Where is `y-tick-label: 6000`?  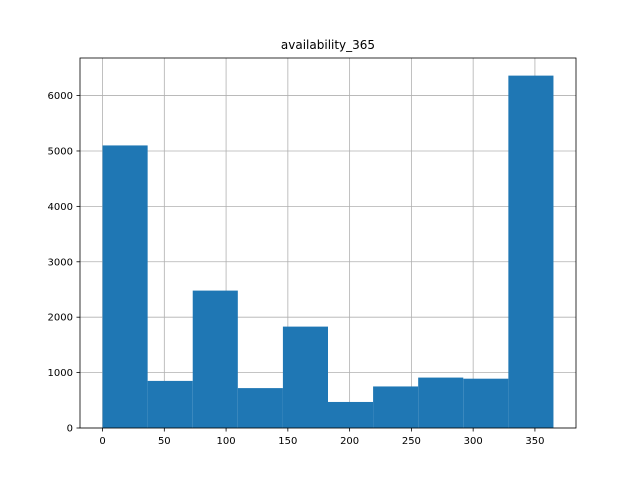
y-tick-label: 6000 is located at coordinates (60, 96).